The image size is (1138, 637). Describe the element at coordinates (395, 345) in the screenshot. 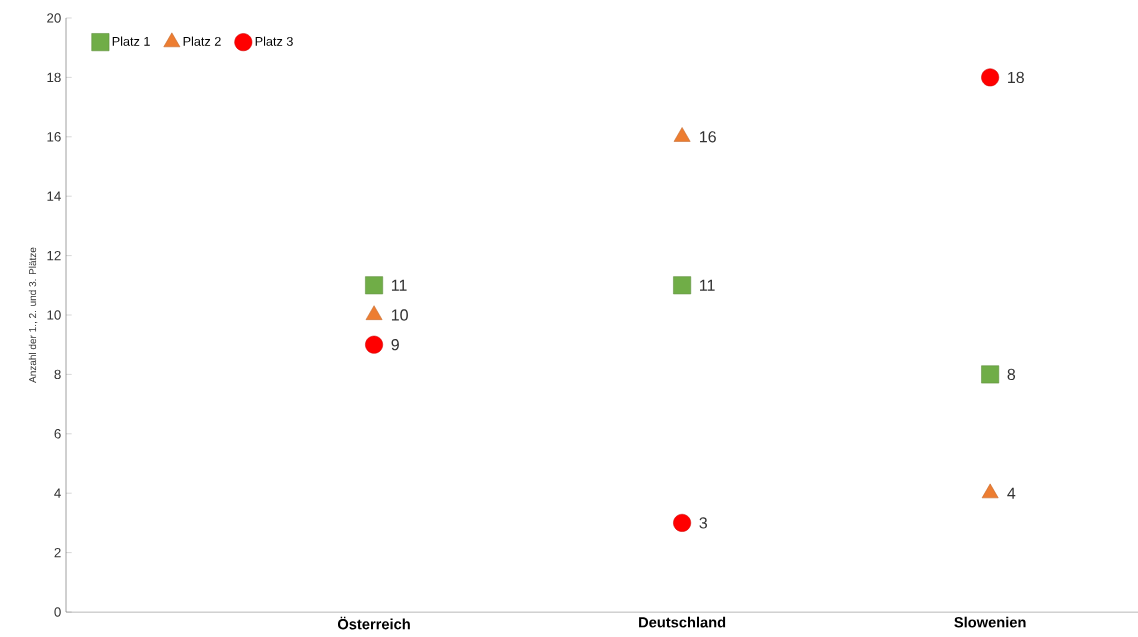

I see `data-label: 9` at that location.